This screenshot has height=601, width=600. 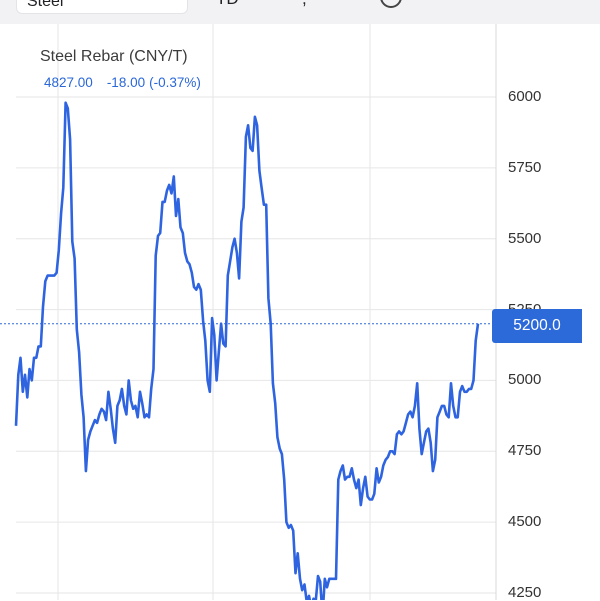 What do you see at coordinates (68, 82) in the screenshot?
I see `last-price: 4827.00` at bounding box center [68, 82].